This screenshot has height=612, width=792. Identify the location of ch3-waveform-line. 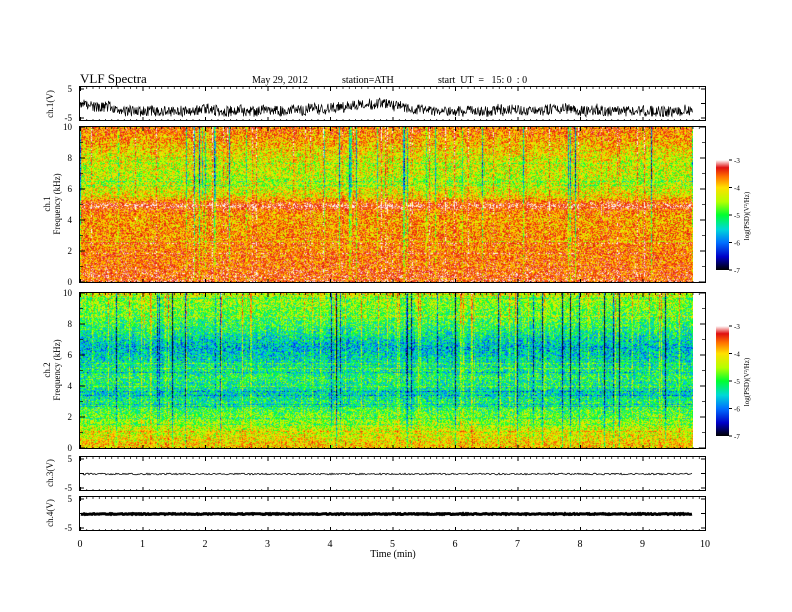
(386, 474).